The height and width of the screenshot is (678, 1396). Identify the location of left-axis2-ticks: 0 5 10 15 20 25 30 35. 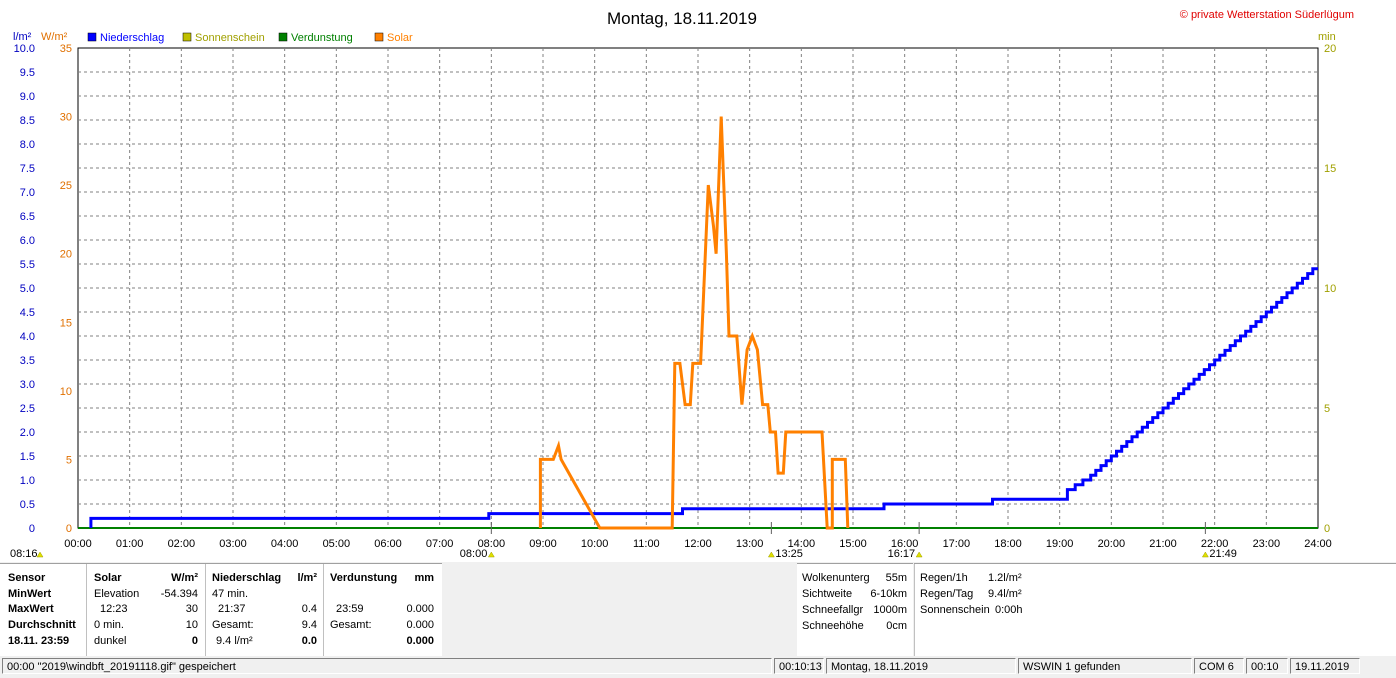
(66, 289).